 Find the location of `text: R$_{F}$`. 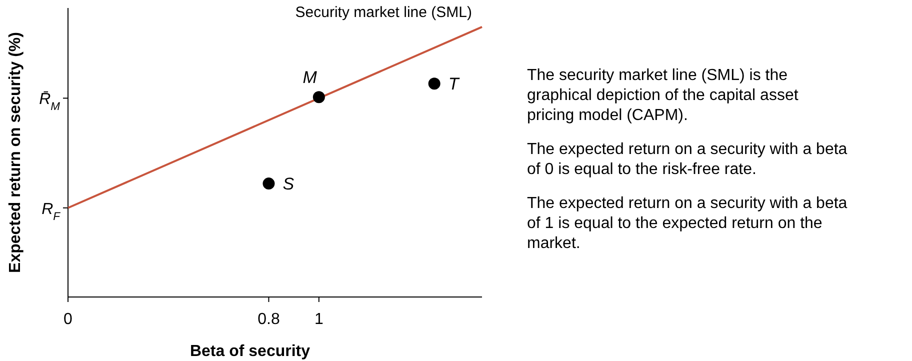

text: R$_{F}$ is located at coordinates (52, 211).